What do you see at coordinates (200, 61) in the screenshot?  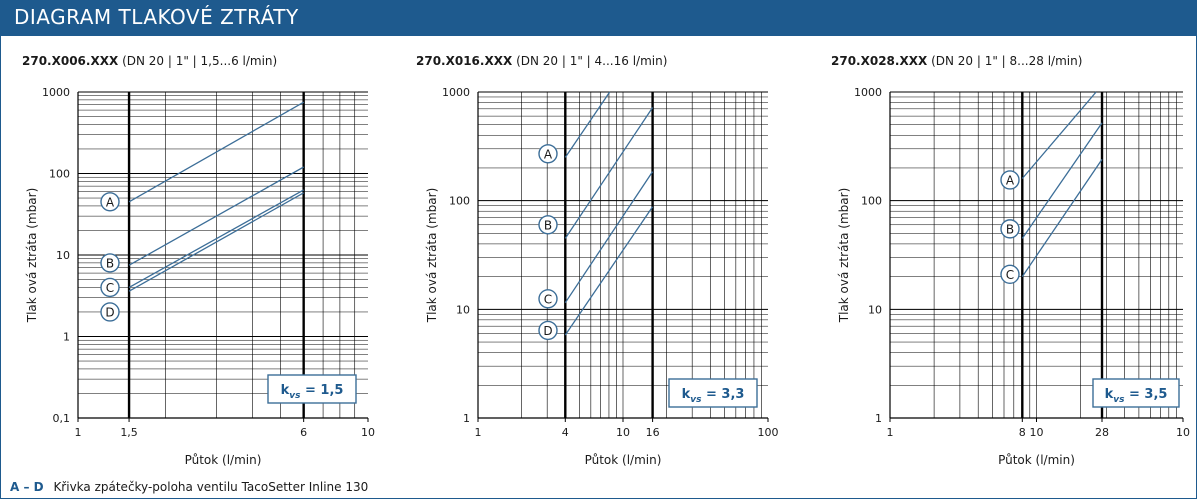 I see `chart-1-spec: (DN 20 | 1" | 1,5...6 l/min)` at bounding box center [200, 61].